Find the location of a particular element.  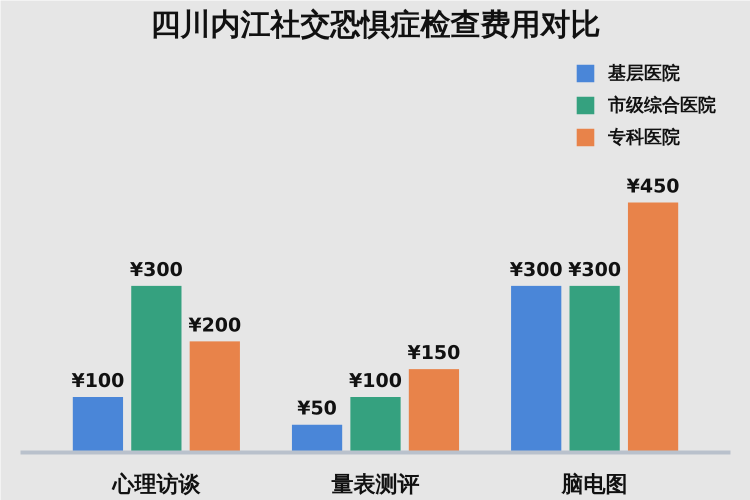

data-label: ¥450 is located at coordinates (653, 187).